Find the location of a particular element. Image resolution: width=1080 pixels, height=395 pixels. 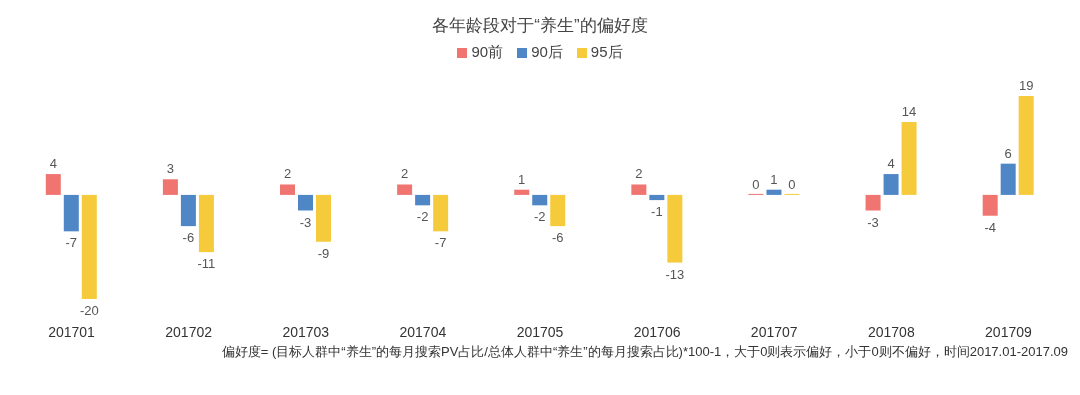

data-label: -11 is located at coordinates (206, 264).